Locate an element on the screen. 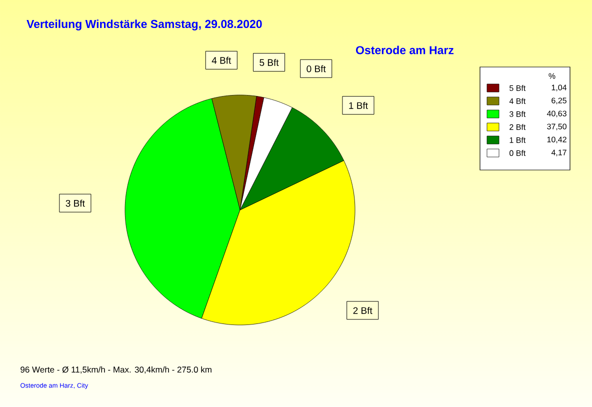 Image resolution: width=592 pixels, height=407 pixels. slice-label: 4 Bft is located at coordinates (222, 60).